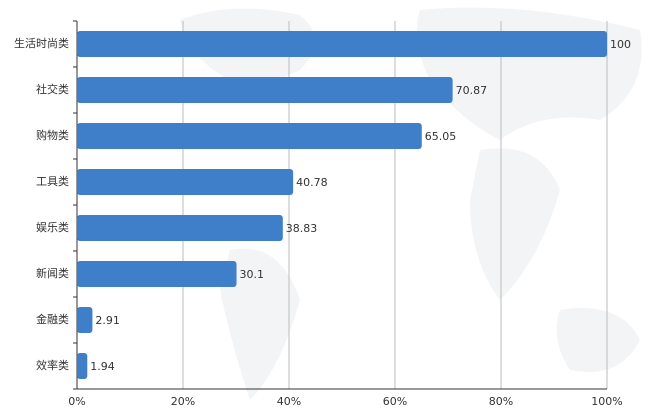 Image resolution: width=652 pixels, height=416 pixels. Describe the element at coordinates (52, 319) in the screenshot. I see `y-tick-label: 金融类` at that location.